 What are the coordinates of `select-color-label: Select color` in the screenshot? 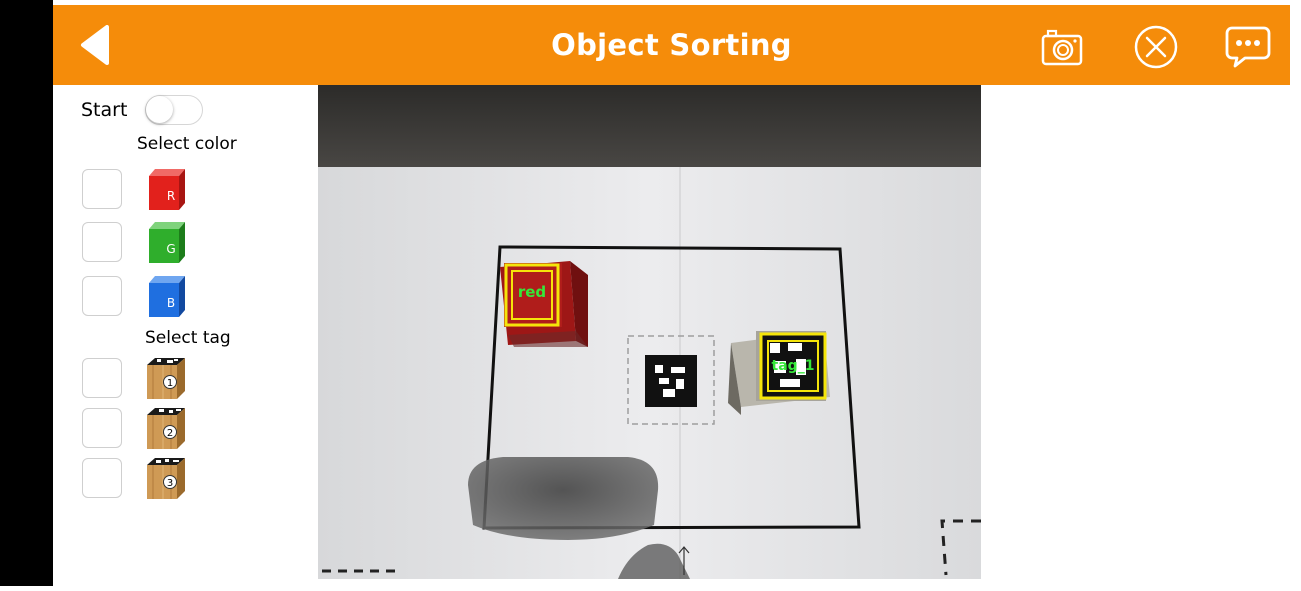 It's located at (187, 144).